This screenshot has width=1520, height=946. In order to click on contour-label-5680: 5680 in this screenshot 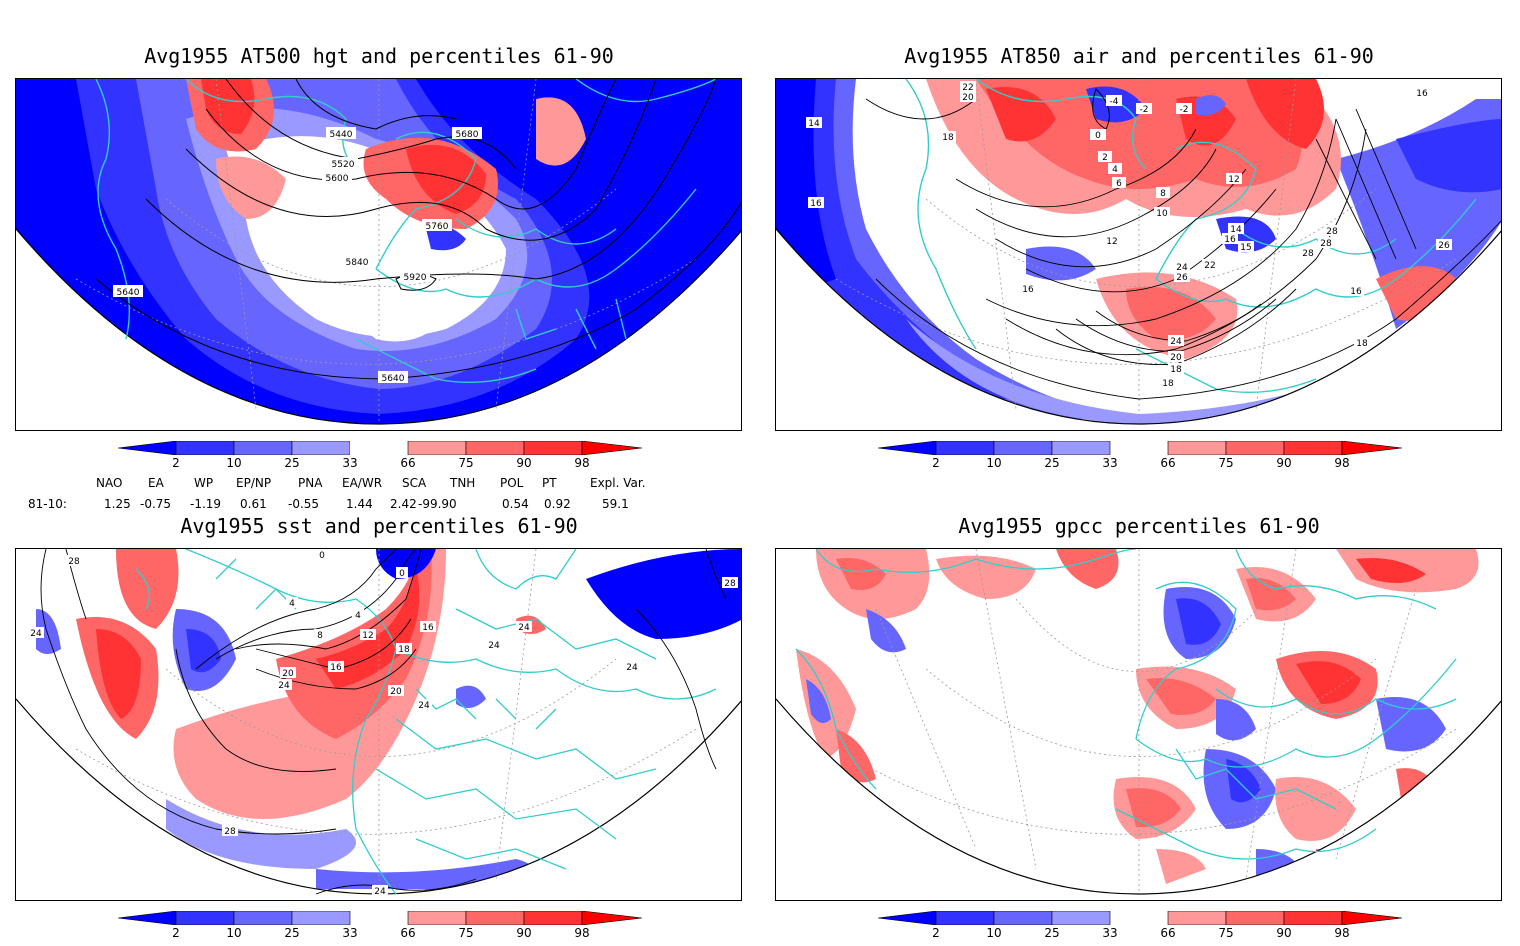, I will do `click(467, 135)`.